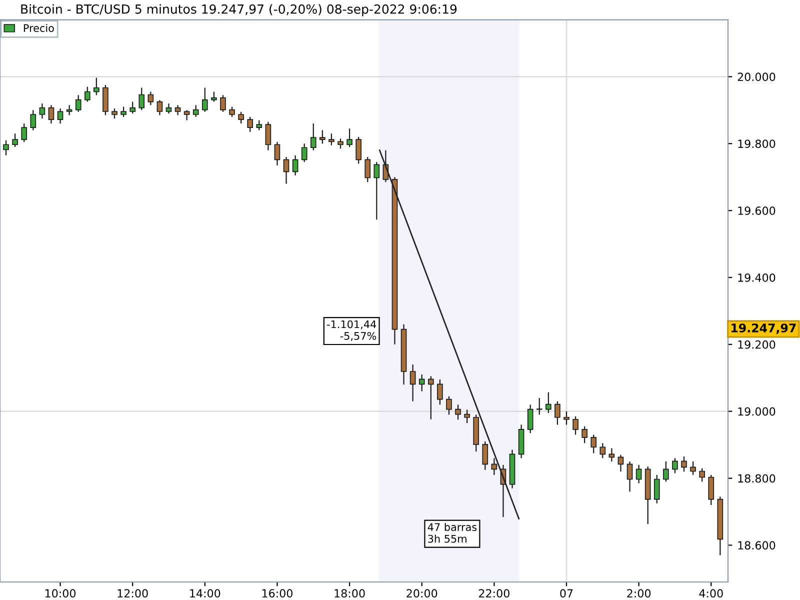 The width and height of the screenshot is (800, 600). Describe the element at coordinates (205, 593) in the screenshot. I see `x-tick-label: 14:00` at that location.